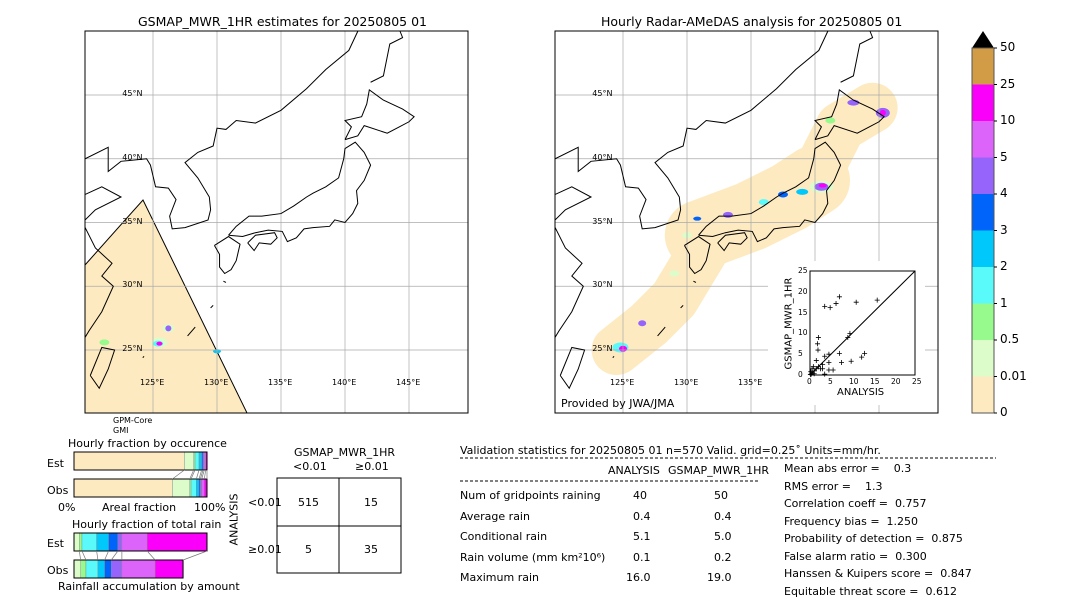 This screenshot has height=612, width=1080. I want to click on scatter-xtick: 15, so click(875, 381).